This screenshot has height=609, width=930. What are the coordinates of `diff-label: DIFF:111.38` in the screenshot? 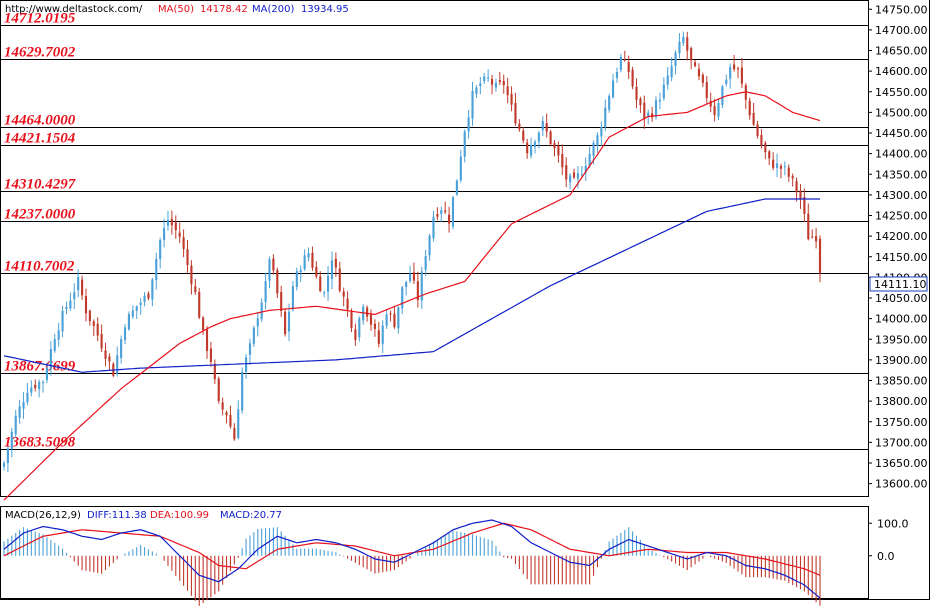 It's located at (117, 515).